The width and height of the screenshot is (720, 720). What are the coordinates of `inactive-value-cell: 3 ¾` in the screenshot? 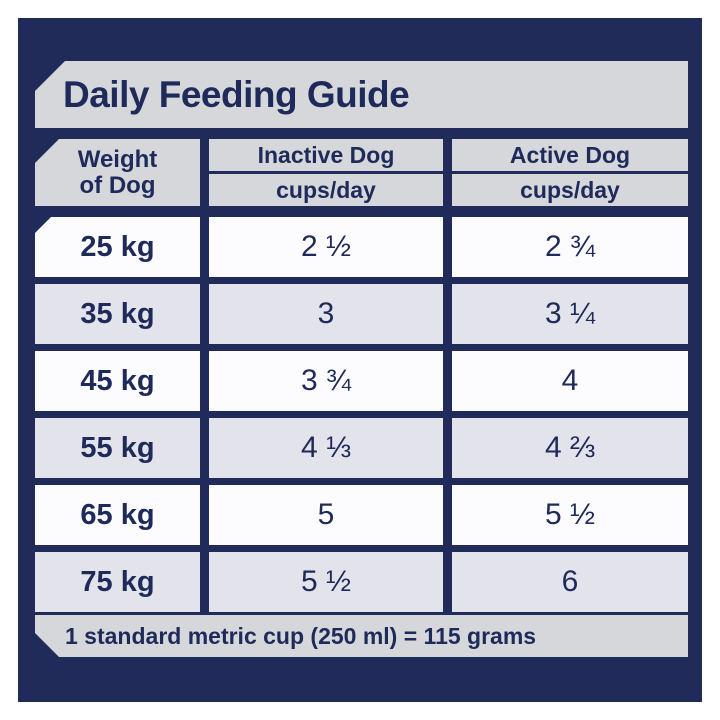 It's located at (326, 381).